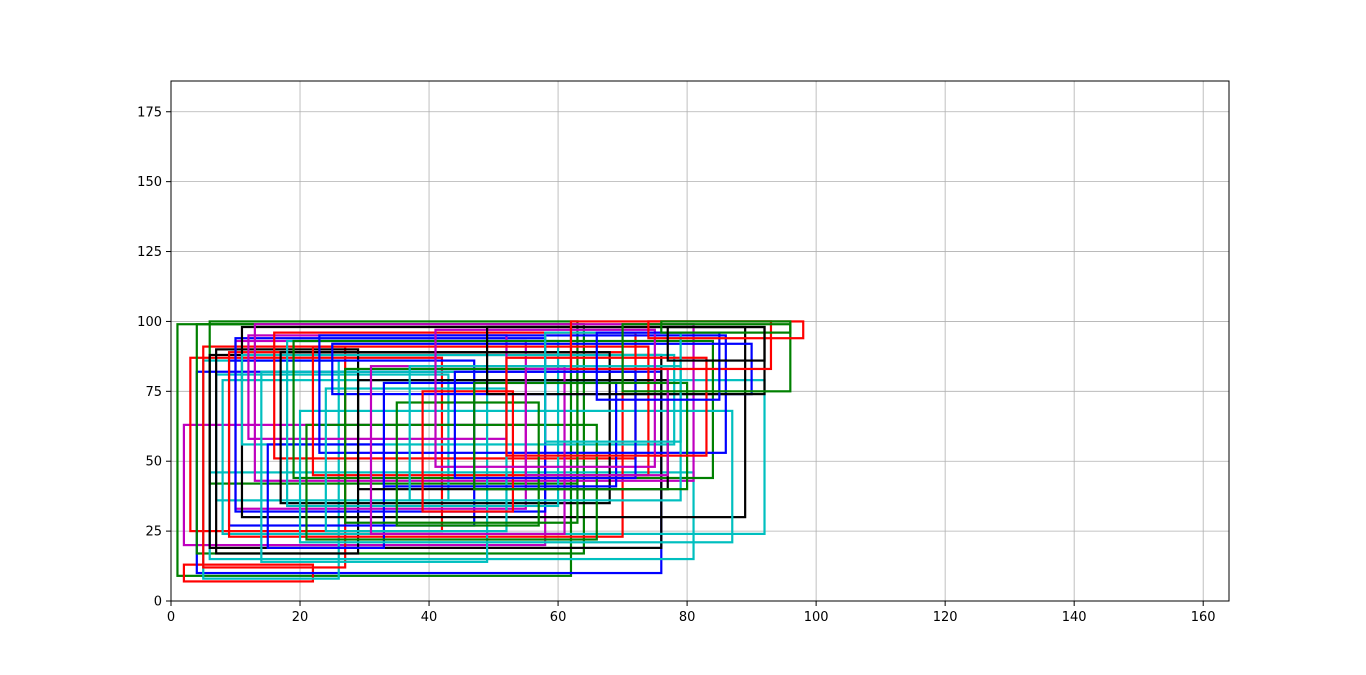 Image resolution: width=1366 pixels, height=675 pixels. Describe the element at coordinates (687, 617) in the screenshot. I see `x-tick-label: 80` at that location.